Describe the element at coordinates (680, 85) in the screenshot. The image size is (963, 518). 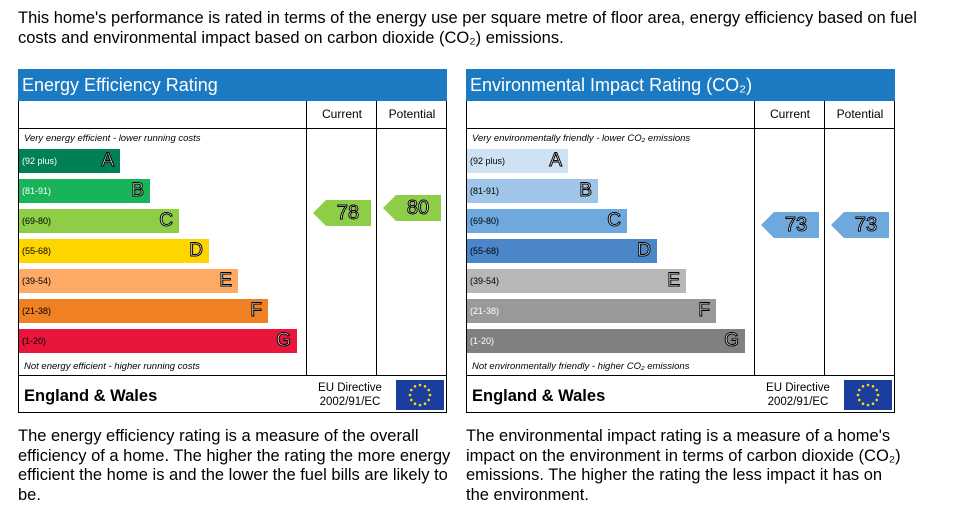
I see `panel-title: Environmental Impact Rating (CO₂)` at that location.